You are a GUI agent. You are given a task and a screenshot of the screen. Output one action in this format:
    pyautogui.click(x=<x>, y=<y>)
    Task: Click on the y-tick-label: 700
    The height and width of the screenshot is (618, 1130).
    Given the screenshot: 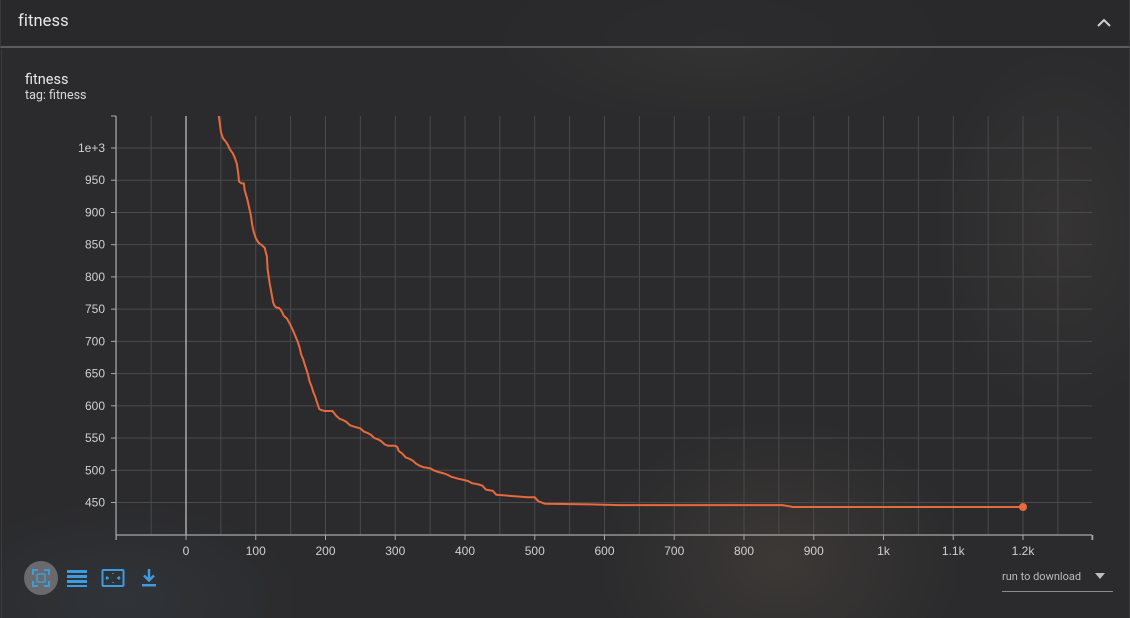 What is the action you would take?
    pyautogui.click(x=95, y=341)
    